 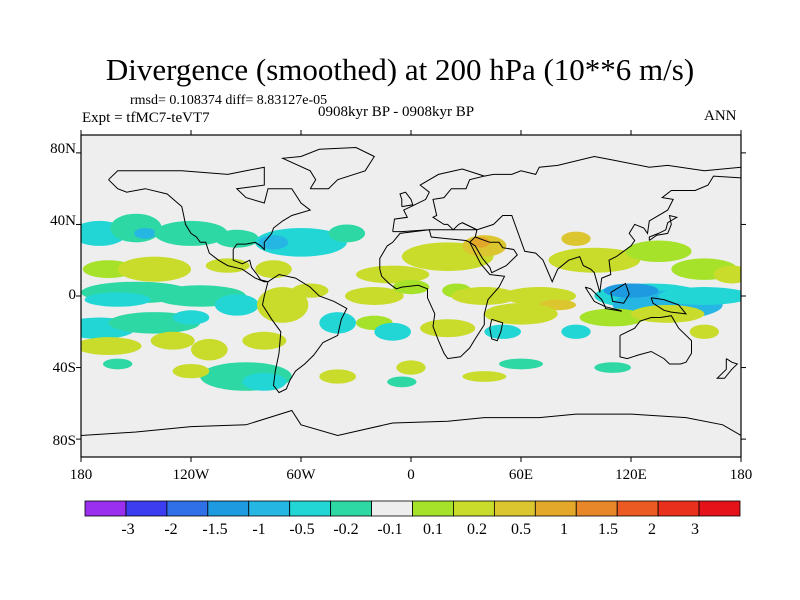 What do you see at coordinates (390, 529) in the screenshot?
I see `colorbar-label: -0.1` at bounding box center [390, 529].